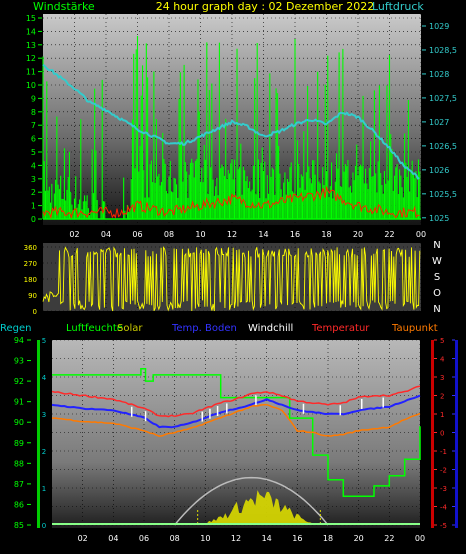 The image size is (466, 554). I want to click on temp-axis-bar-red, so click(432, 434).